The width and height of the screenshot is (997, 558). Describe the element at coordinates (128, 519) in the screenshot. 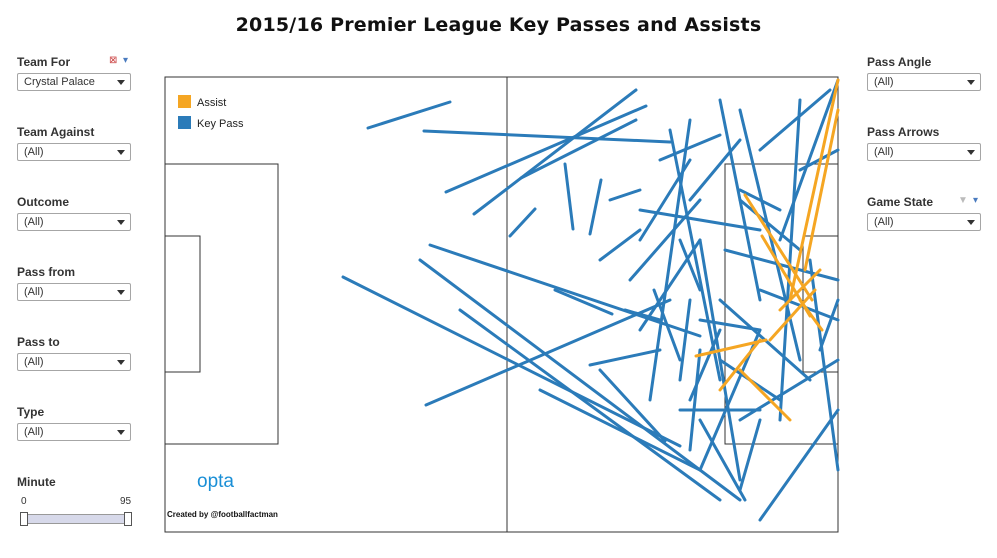

I see `minute-slider-max-handle` at that location.